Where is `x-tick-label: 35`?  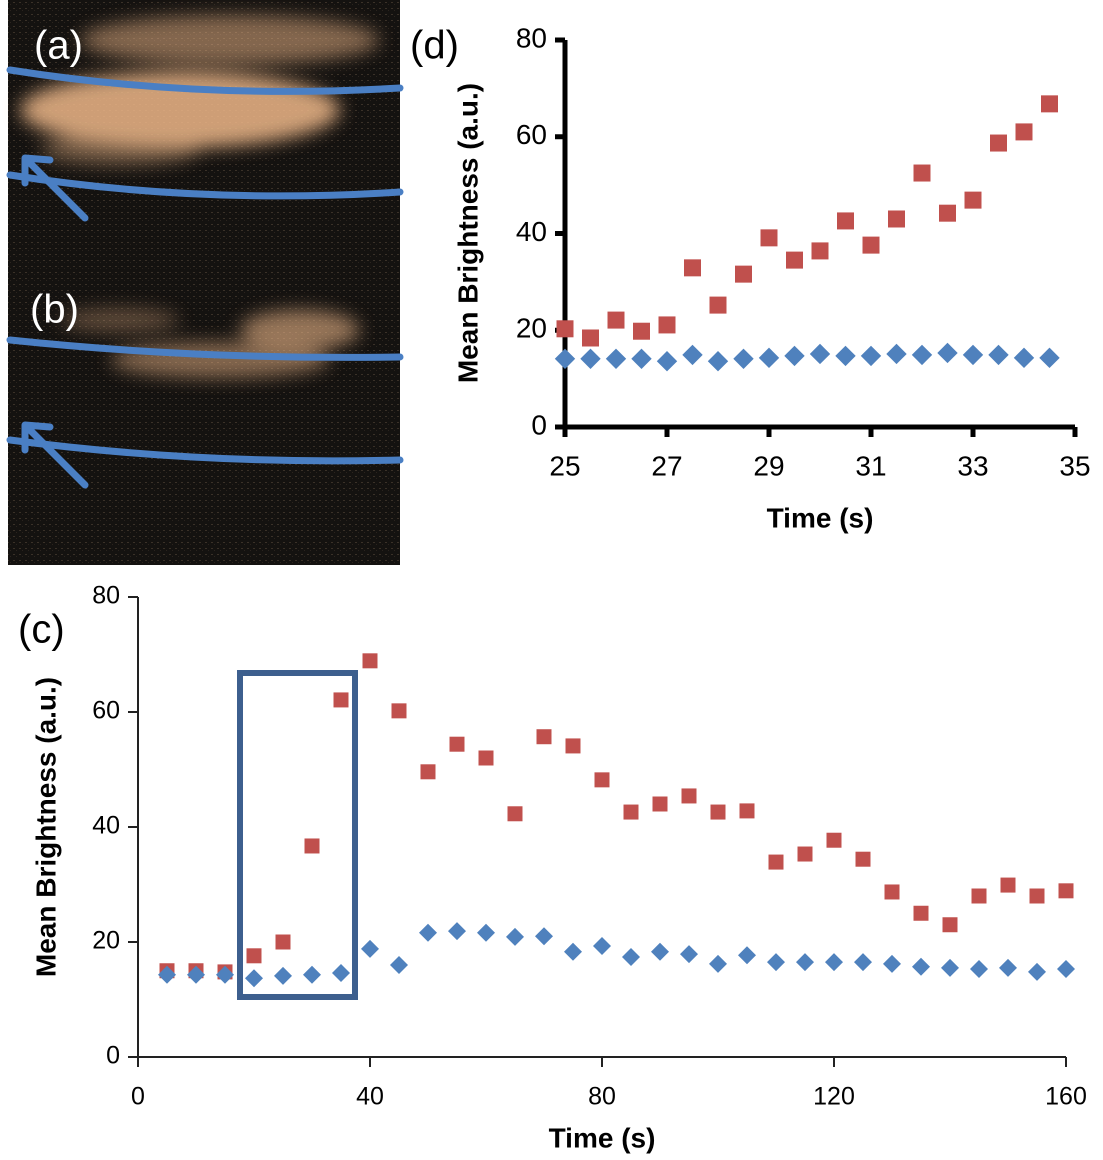
x-tick-label: 35 is located at coordinates (1074, 465).